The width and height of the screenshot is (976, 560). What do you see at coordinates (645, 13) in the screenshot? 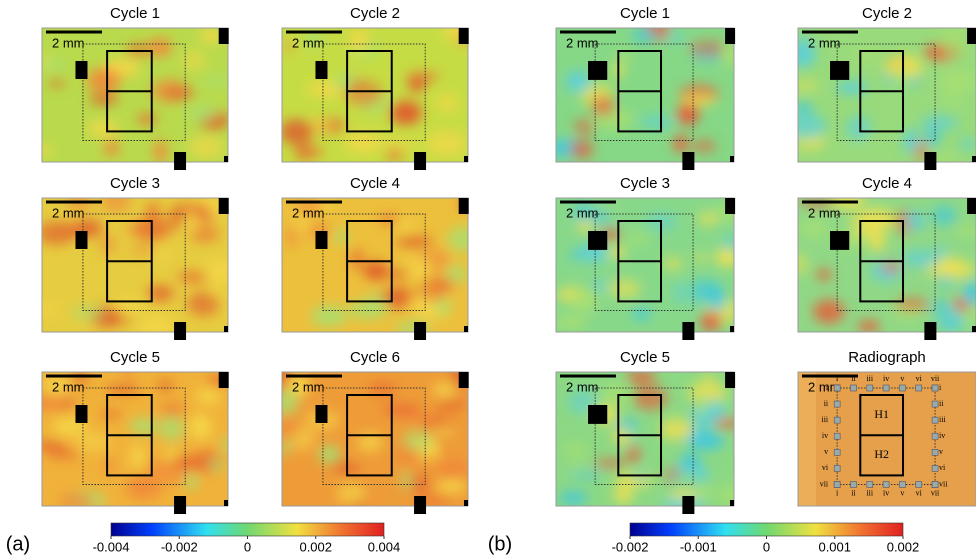
I see `map-title: Cycle 1` at bounding box center [645, 13].